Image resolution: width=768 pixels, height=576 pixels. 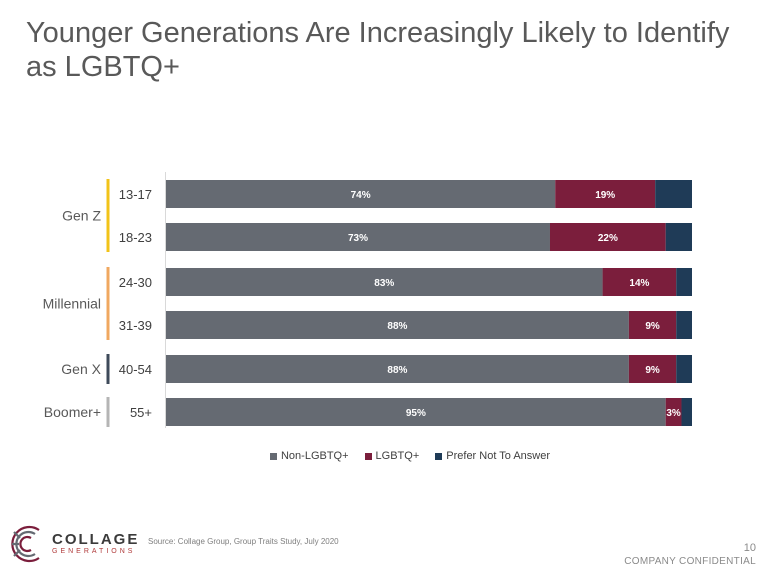 I want to click on data-label-lgbtq-55: 3%, so click(x=673, y=413).